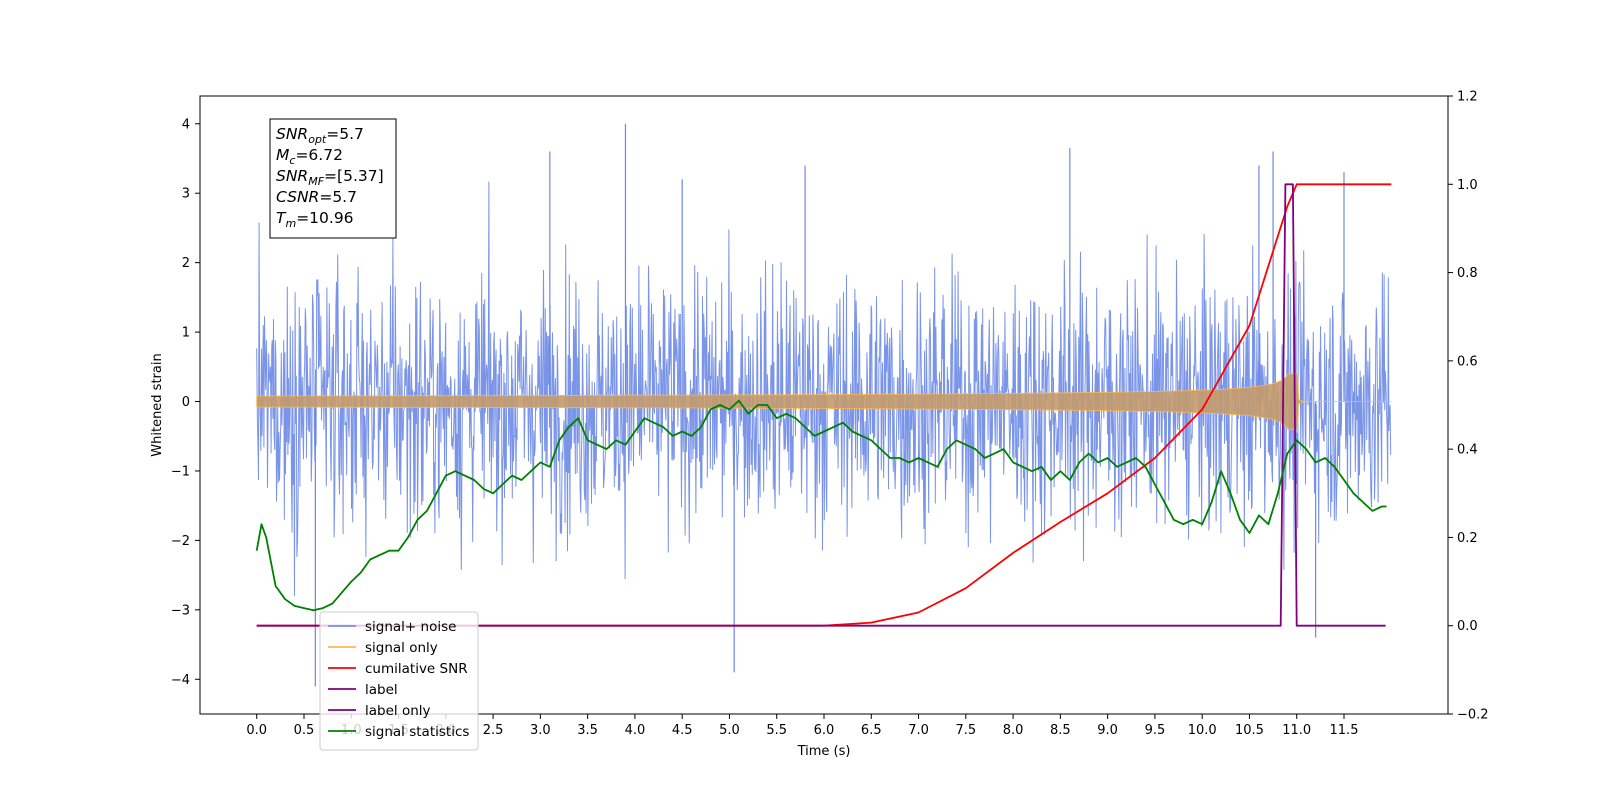 The image size is (1600, 800). Describe the element at coordinates (317, 139) in the screenshot. I see `annotation-subscript: opt` at that location.